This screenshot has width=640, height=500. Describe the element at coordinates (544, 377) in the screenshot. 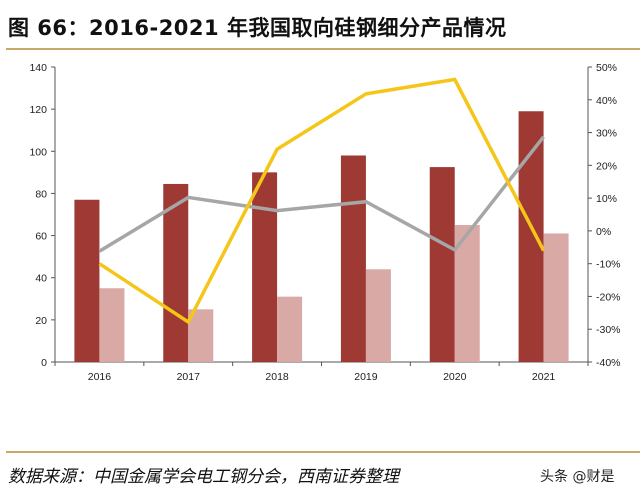

I see `x-tick-label: 2021` at that location.